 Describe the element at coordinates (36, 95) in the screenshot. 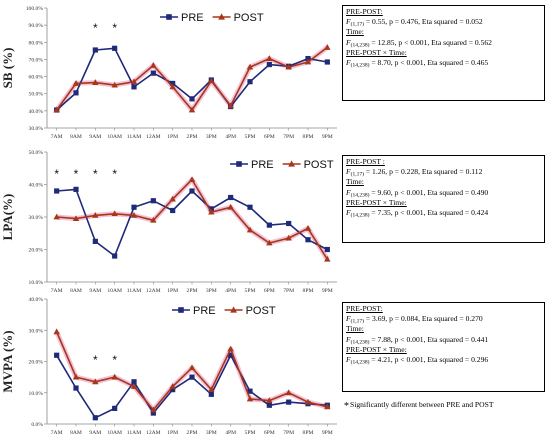

I see `y-tick-label: 50.0%` at that location.